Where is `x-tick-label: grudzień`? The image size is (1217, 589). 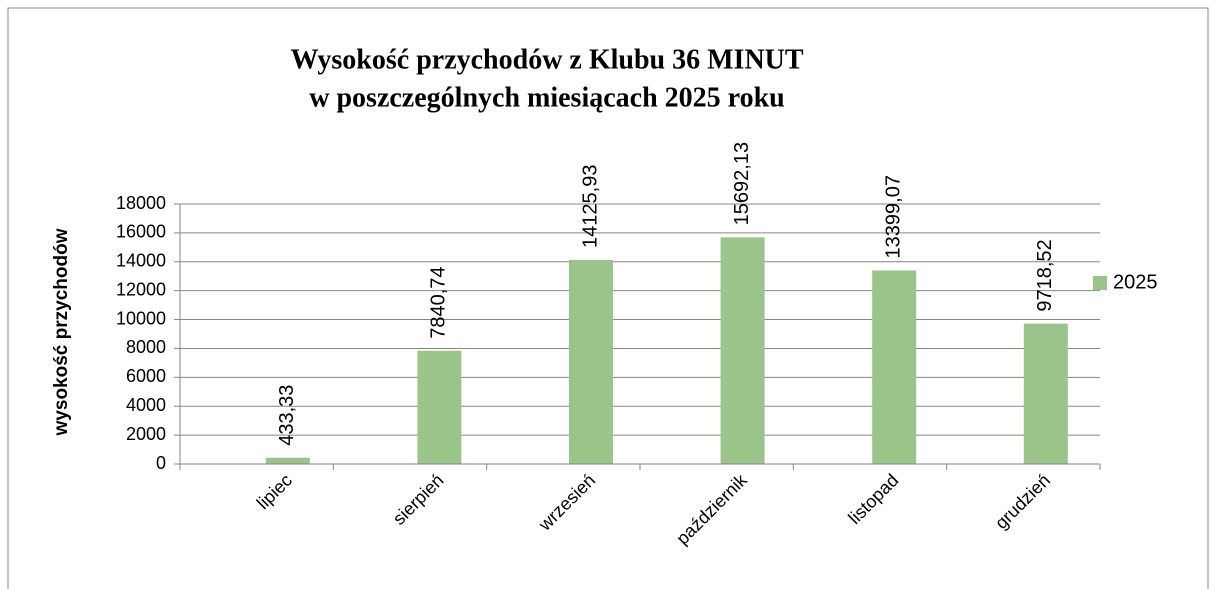
x-tick-label: grudzień is located at coordinates (1022, 501).